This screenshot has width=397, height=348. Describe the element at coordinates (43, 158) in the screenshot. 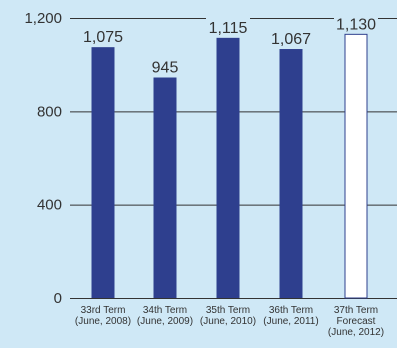

I see `y-axis: 0 400 800 1,200` at that location.